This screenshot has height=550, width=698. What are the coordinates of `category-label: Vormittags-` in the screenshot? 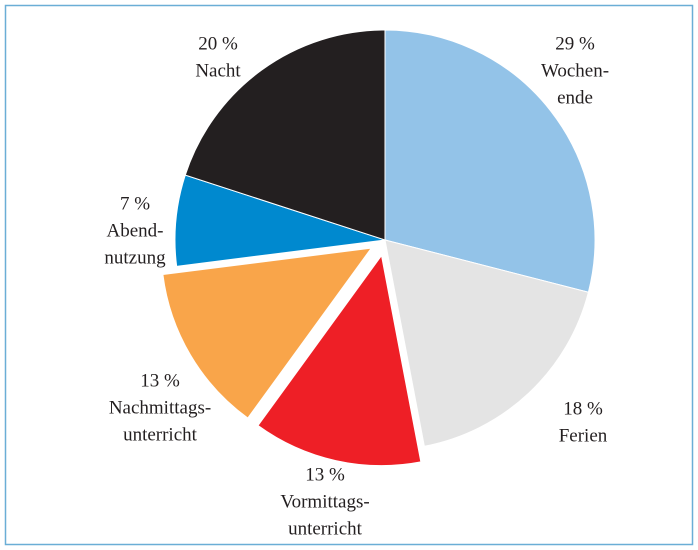 It's located at (324, 501).